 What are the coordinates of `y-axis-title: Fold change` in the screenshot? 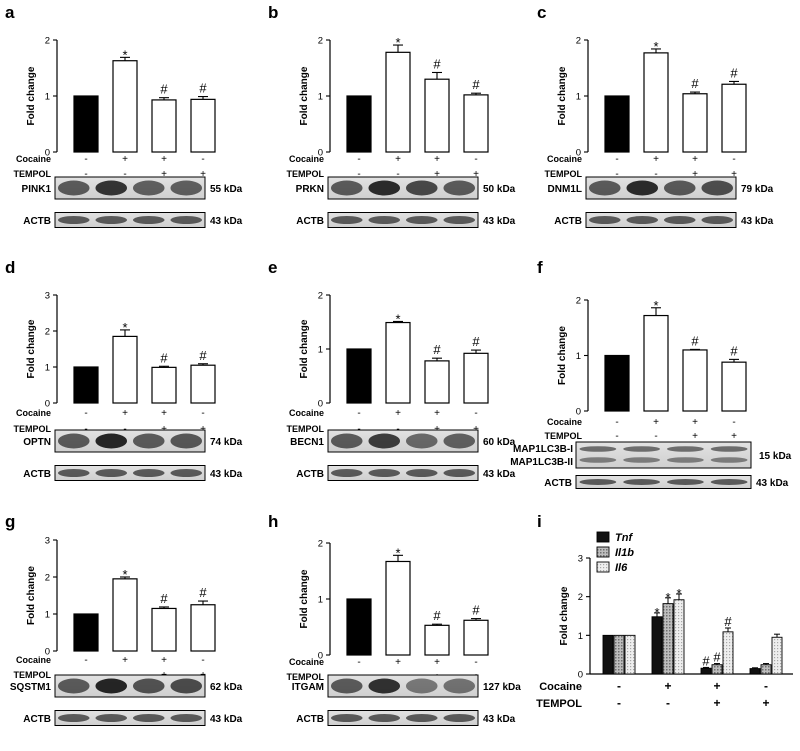 It's located at (562, 95).